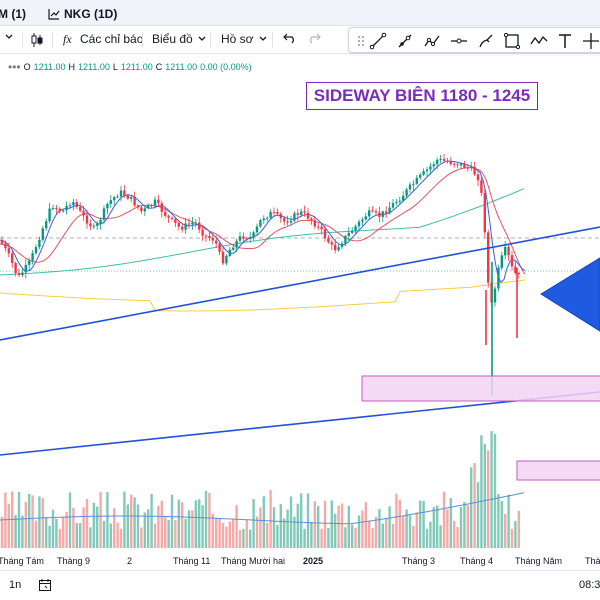 This screenshot has width=600, height=600. Describe the element at coordinates (15, 585) in the screenshot. I see `range-1d-button: 1n` at that location.